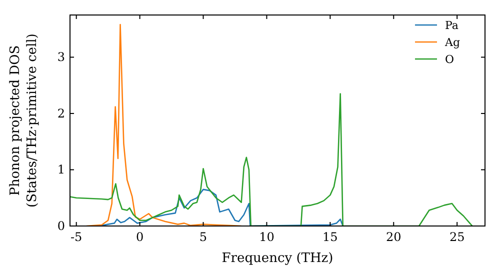 The image size is (500, 280). Describe the element at coordinates (203, 237) in the screenshot. I see `x-tick-label: 5` at that location.